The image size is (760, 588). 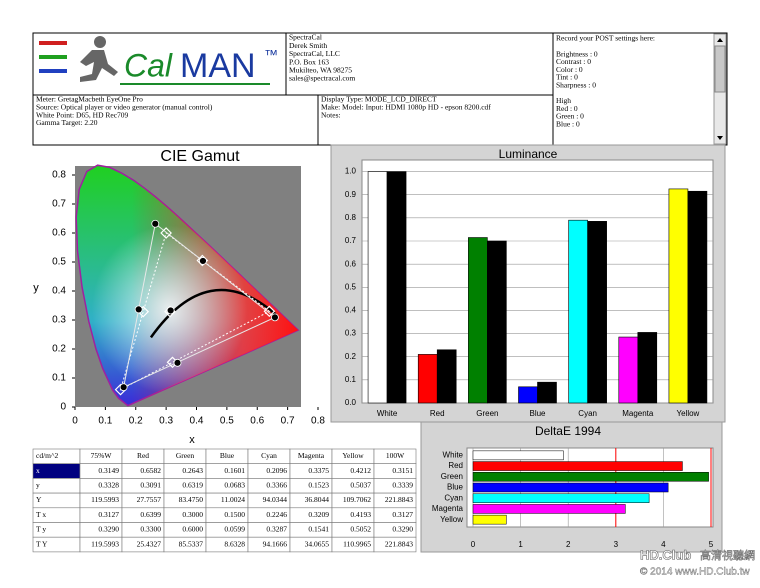 What do you see at coordinates (59, 349) in the screenshot?
I see `y-tick-label: 0.2` at bounding box center [59, 349].